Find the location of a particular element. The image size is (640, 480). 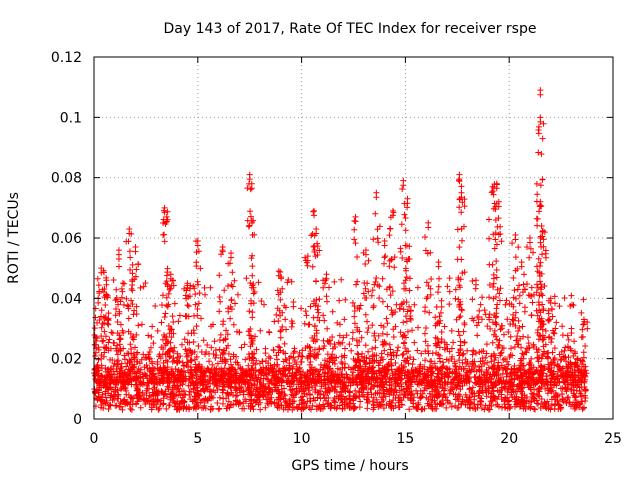

x-tick-label: 0 is located at coordinates (94, 439).